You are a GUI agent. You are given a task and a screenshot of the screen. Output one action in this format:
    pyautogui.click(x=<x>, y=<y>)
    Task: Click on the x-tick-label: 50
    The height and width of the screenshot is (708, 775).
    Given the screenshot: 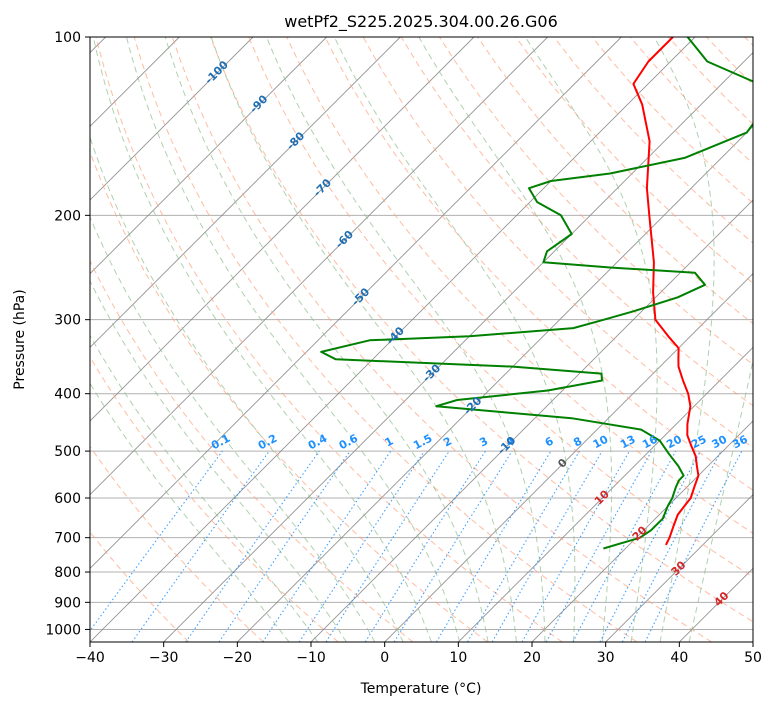 What is the action you would take?
    pyautogui.click(x=753, y=658)
    